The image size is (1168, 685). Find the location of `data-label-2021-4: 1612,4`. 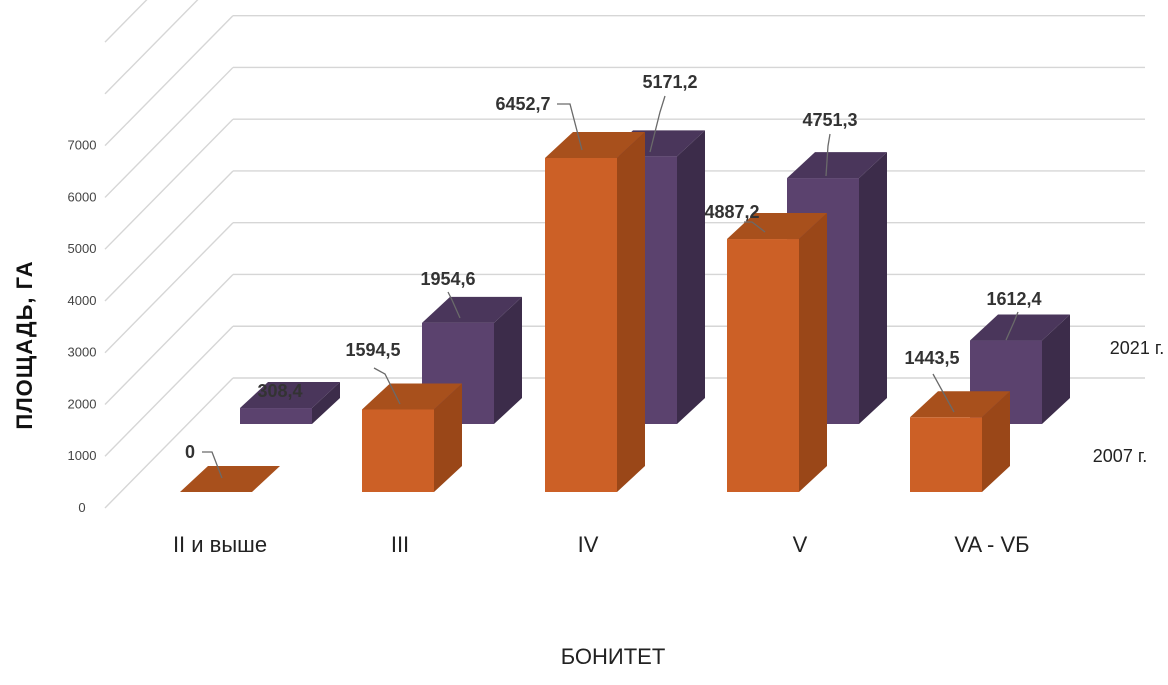

data-label-2021-4: 1612,4 is located at coordinates (1014, 315).